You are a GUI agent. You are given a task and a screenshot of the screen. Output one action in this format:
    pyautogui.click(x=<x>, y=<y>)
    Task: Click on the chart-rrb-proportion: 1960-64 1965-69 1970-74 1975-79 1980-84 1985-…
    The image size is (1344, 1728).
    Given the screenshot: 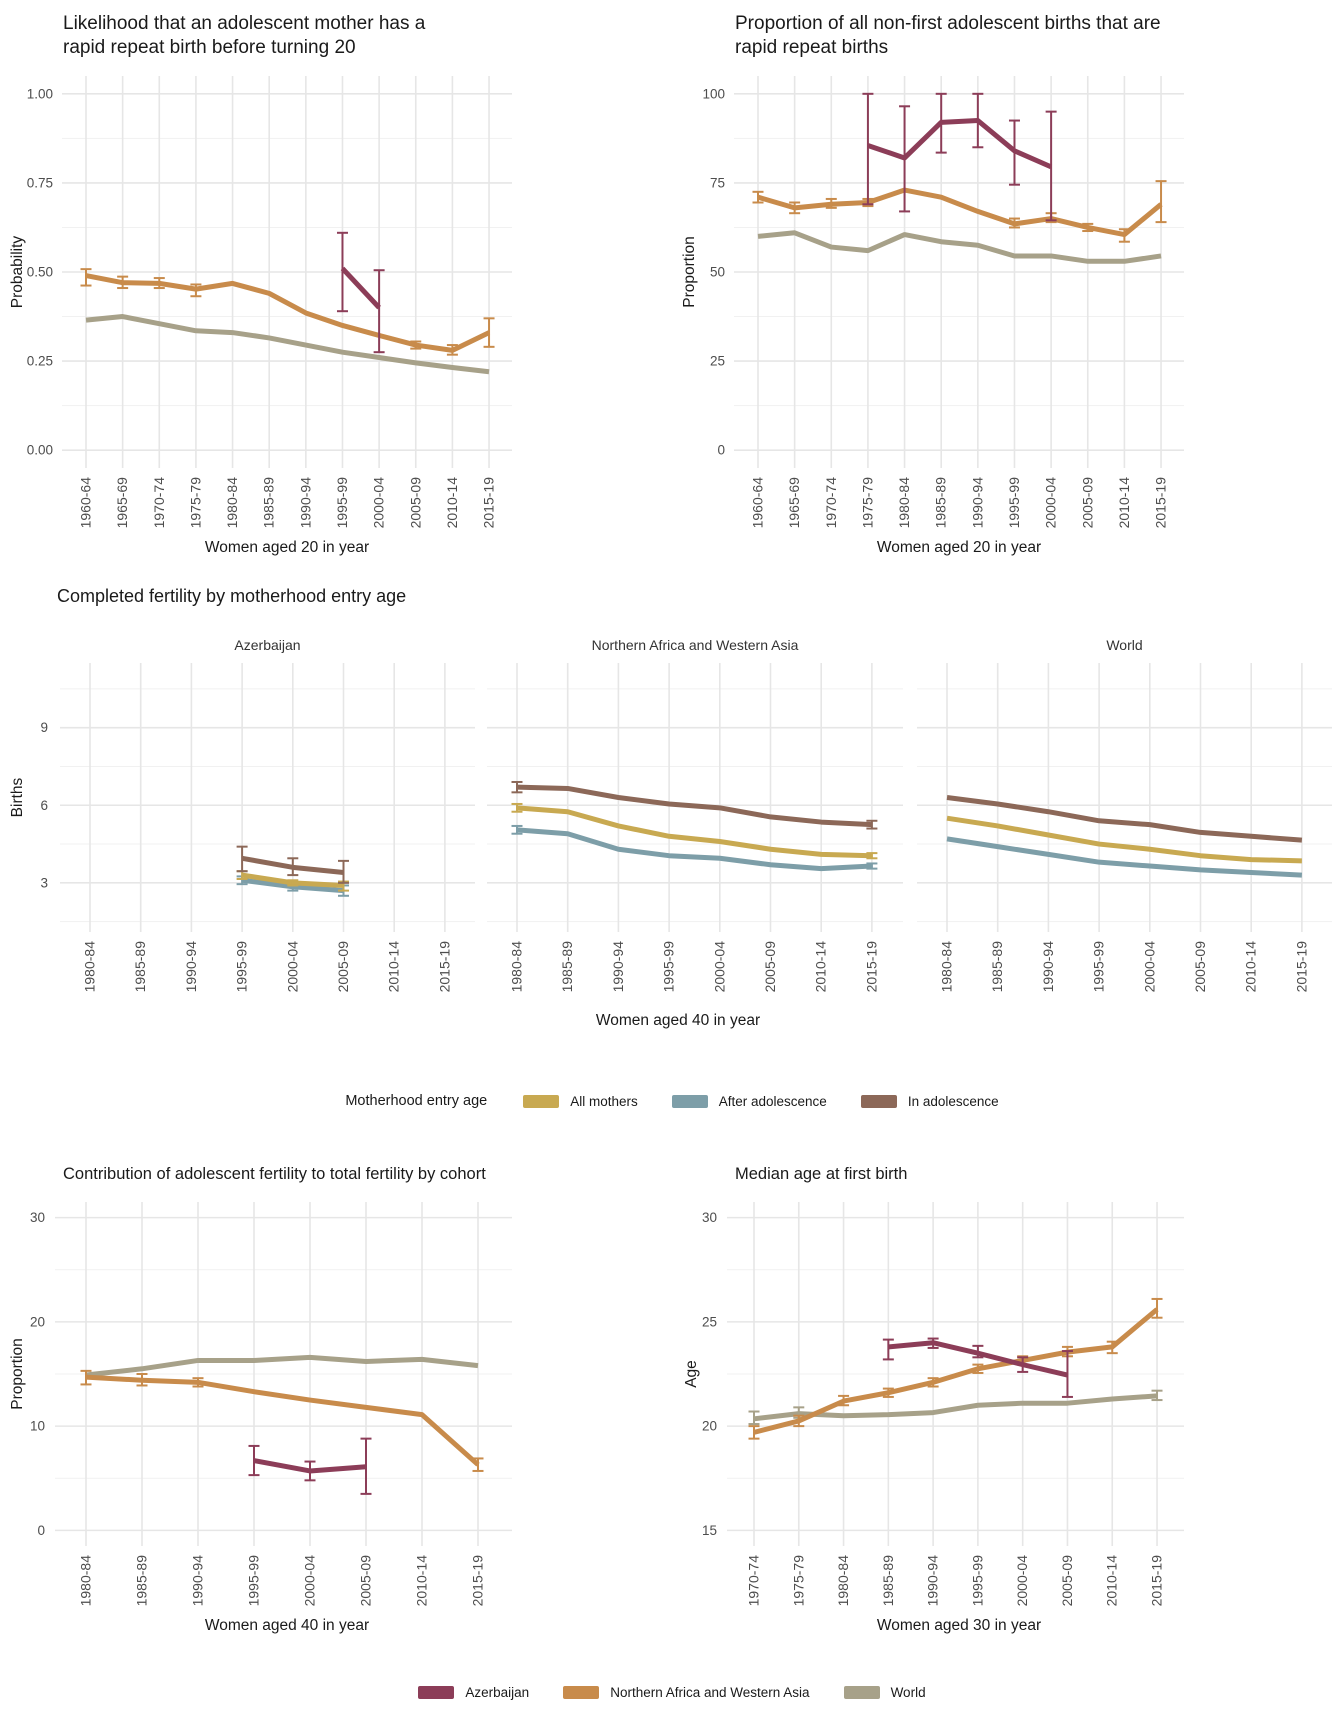 What is the action you would take?
    pyautogui.click(x=932, y=316)
    